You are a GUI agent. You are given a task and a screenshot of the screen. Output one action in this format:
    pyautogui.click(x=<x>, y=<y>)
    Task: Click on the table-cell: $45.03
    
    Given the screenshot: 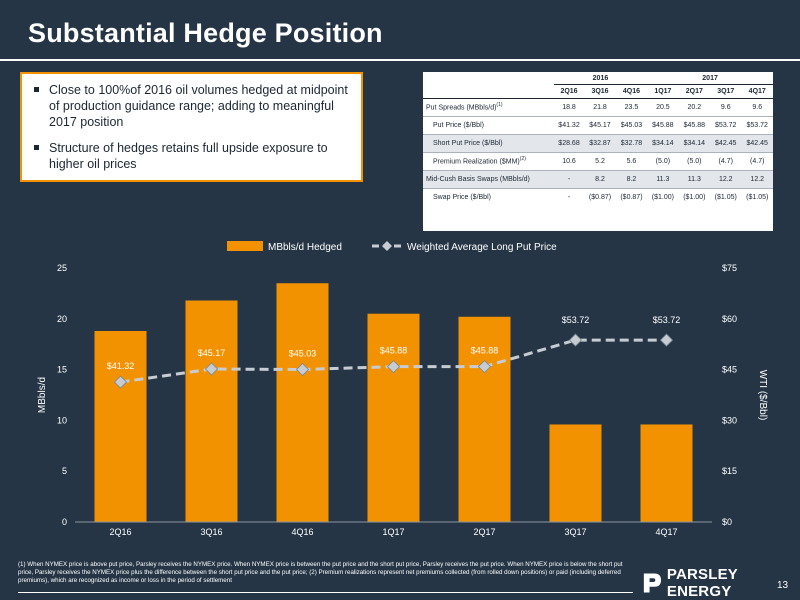 What is the action you would take?
    pyautogui.click(x=631, y=125)
    